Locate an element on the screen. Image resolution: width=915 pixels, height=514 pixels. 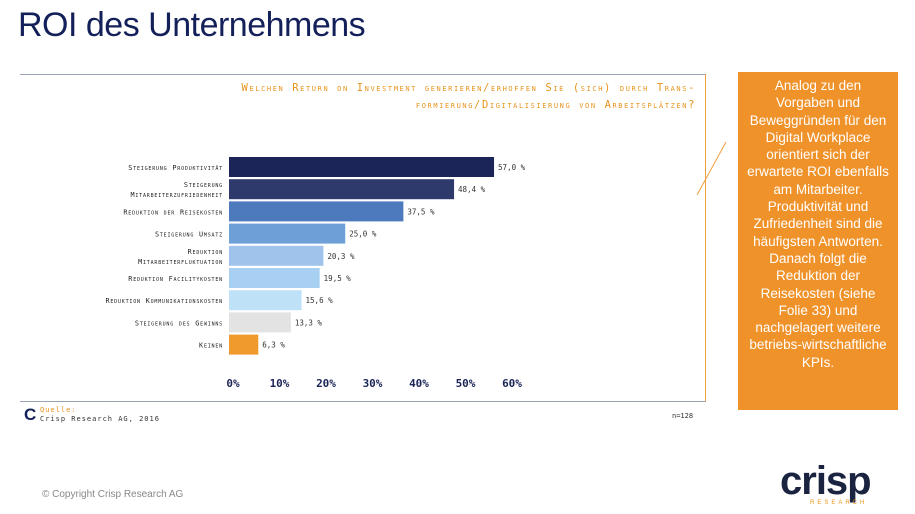
crisp-logo: crisp RESEARCH is located at coordinates (830, 485).